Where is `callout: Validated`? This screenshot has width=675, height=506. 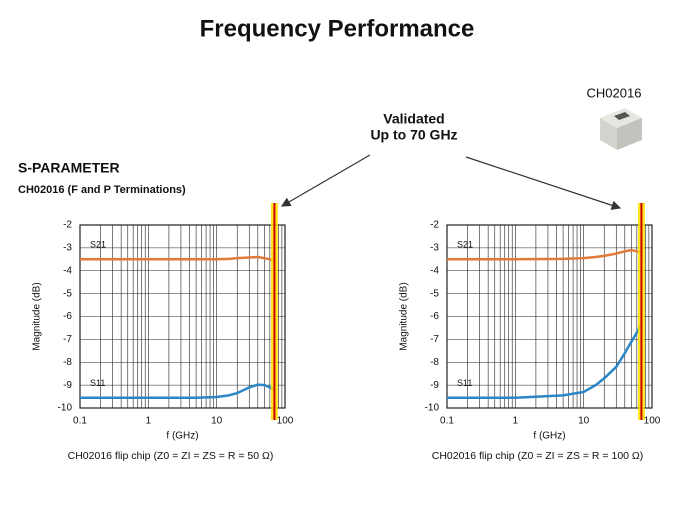 callout: Validated is located at coordinates (413, 119).